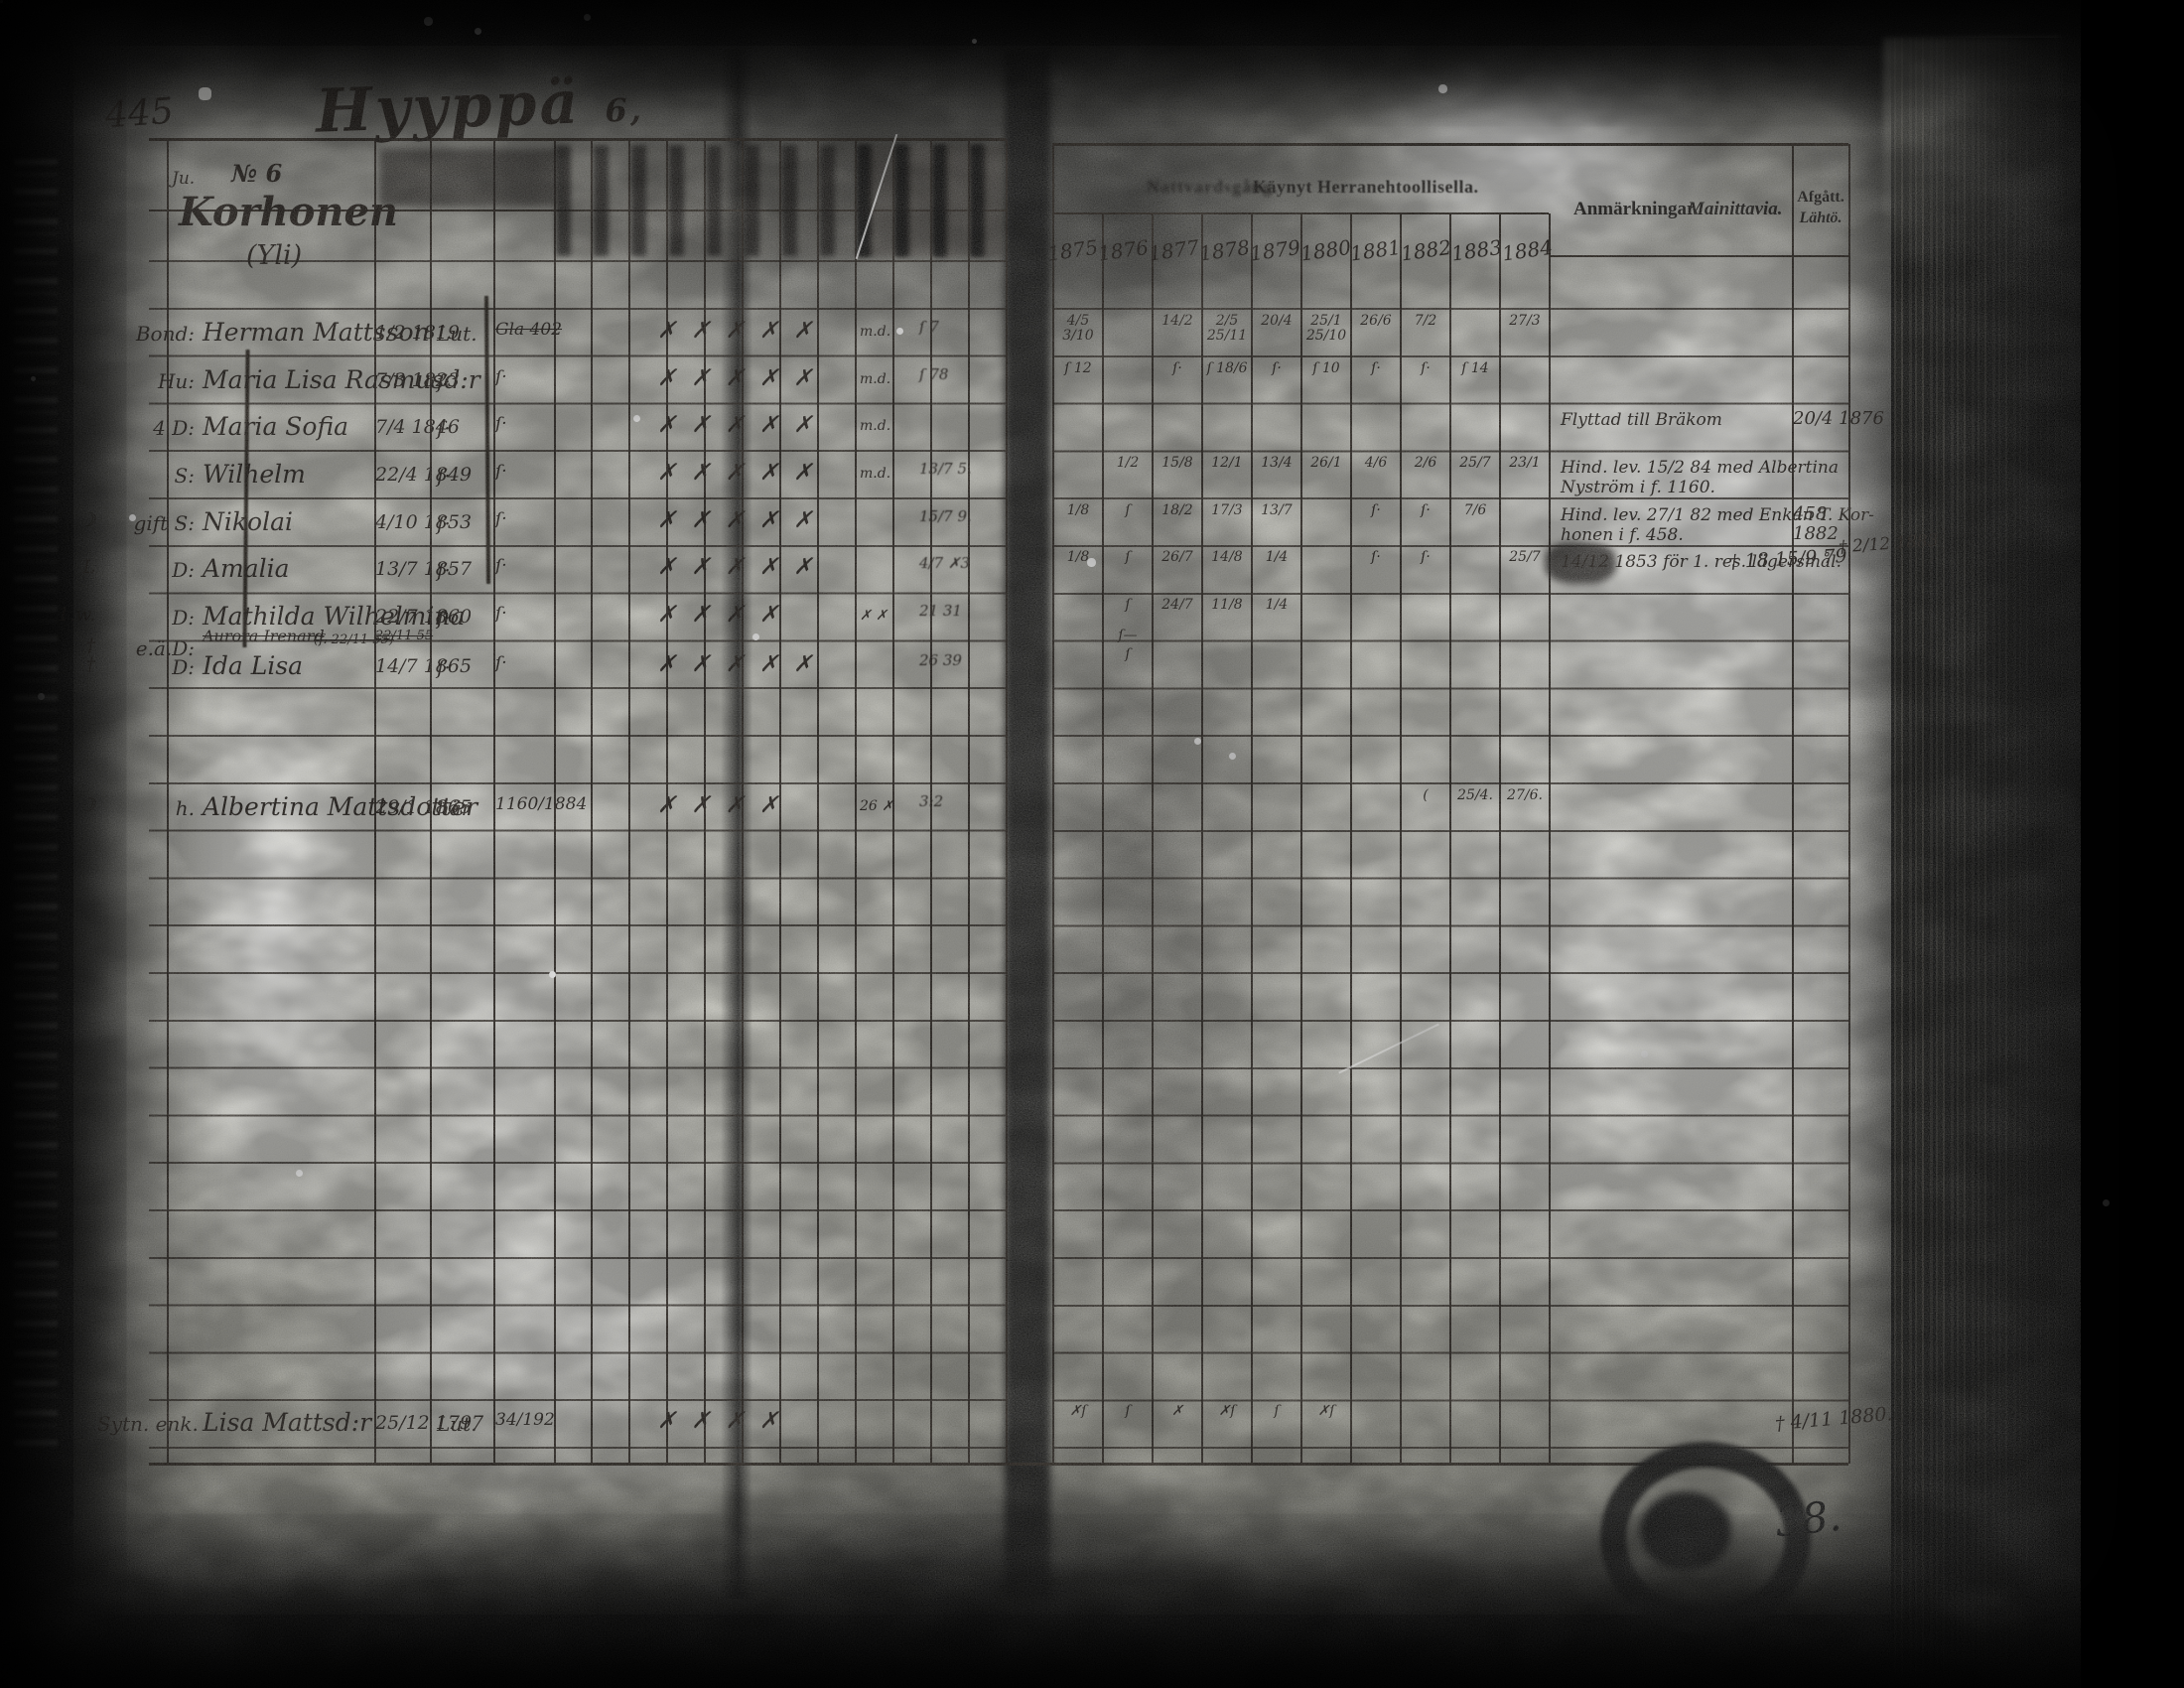 The height and width of the screenshot is (1688, 2184). Describe the element at coordinates (1078, 368) in the screenshot. I see `communion-date-1875: ſ 12` at that location.